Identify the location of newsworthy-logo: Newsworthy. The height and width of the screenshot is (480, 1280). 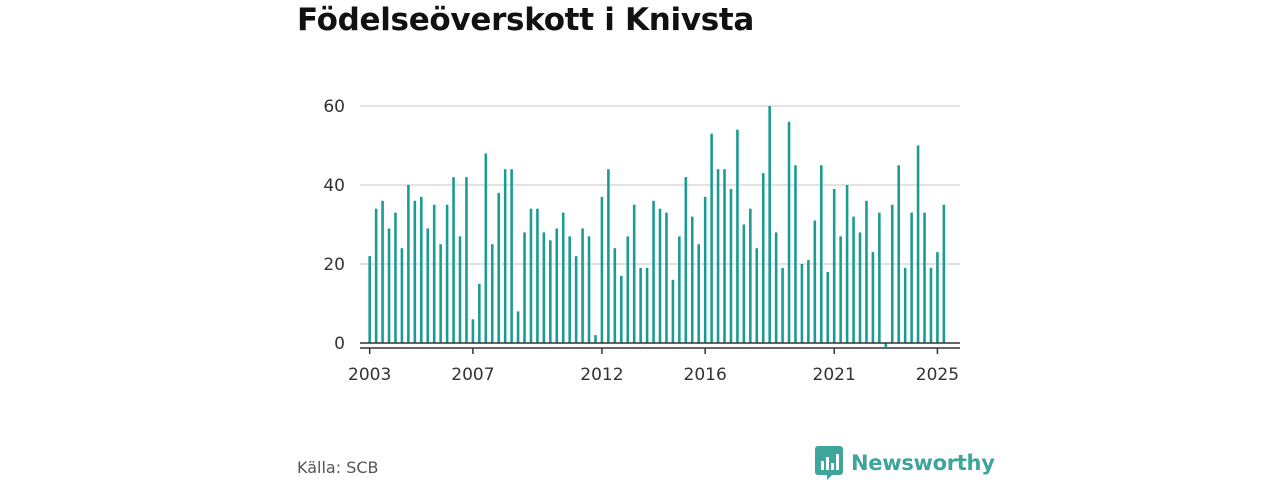
(905, 463).